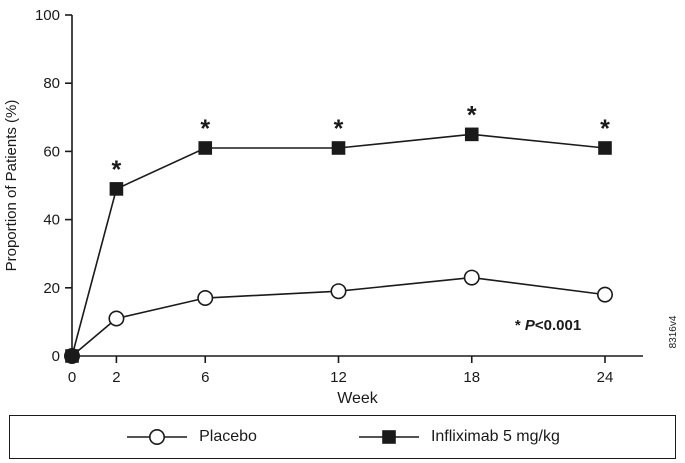 The width and height of the screenshot is (685, 463). I want to click on x-tick-label: 0, so click(72, 377).